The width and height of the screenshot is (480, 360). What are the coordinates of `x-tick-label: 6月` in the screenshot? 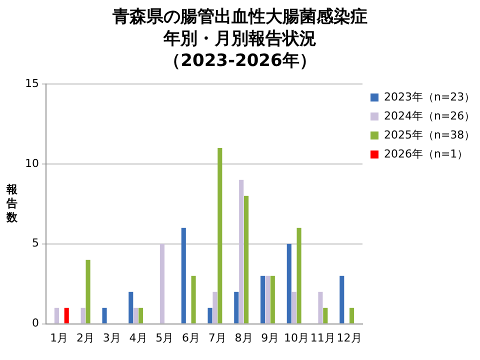 It's located at (191, 337).